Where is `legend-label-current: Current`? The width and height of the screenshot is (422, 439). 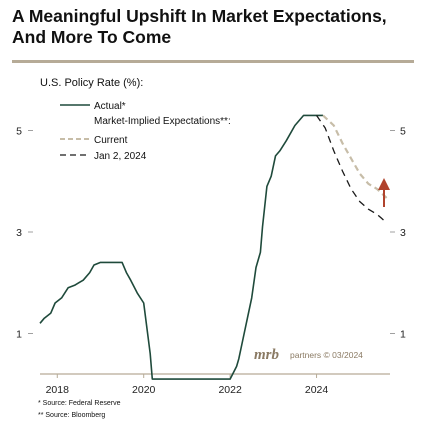
legend-label-current: Current is located at coordinates (111, 140).